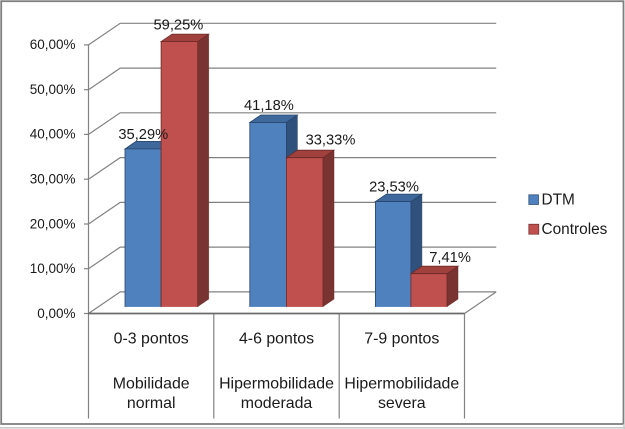 The image size is (625, 429). I want to click on svg-text: 40,00%, so click(53, 134).